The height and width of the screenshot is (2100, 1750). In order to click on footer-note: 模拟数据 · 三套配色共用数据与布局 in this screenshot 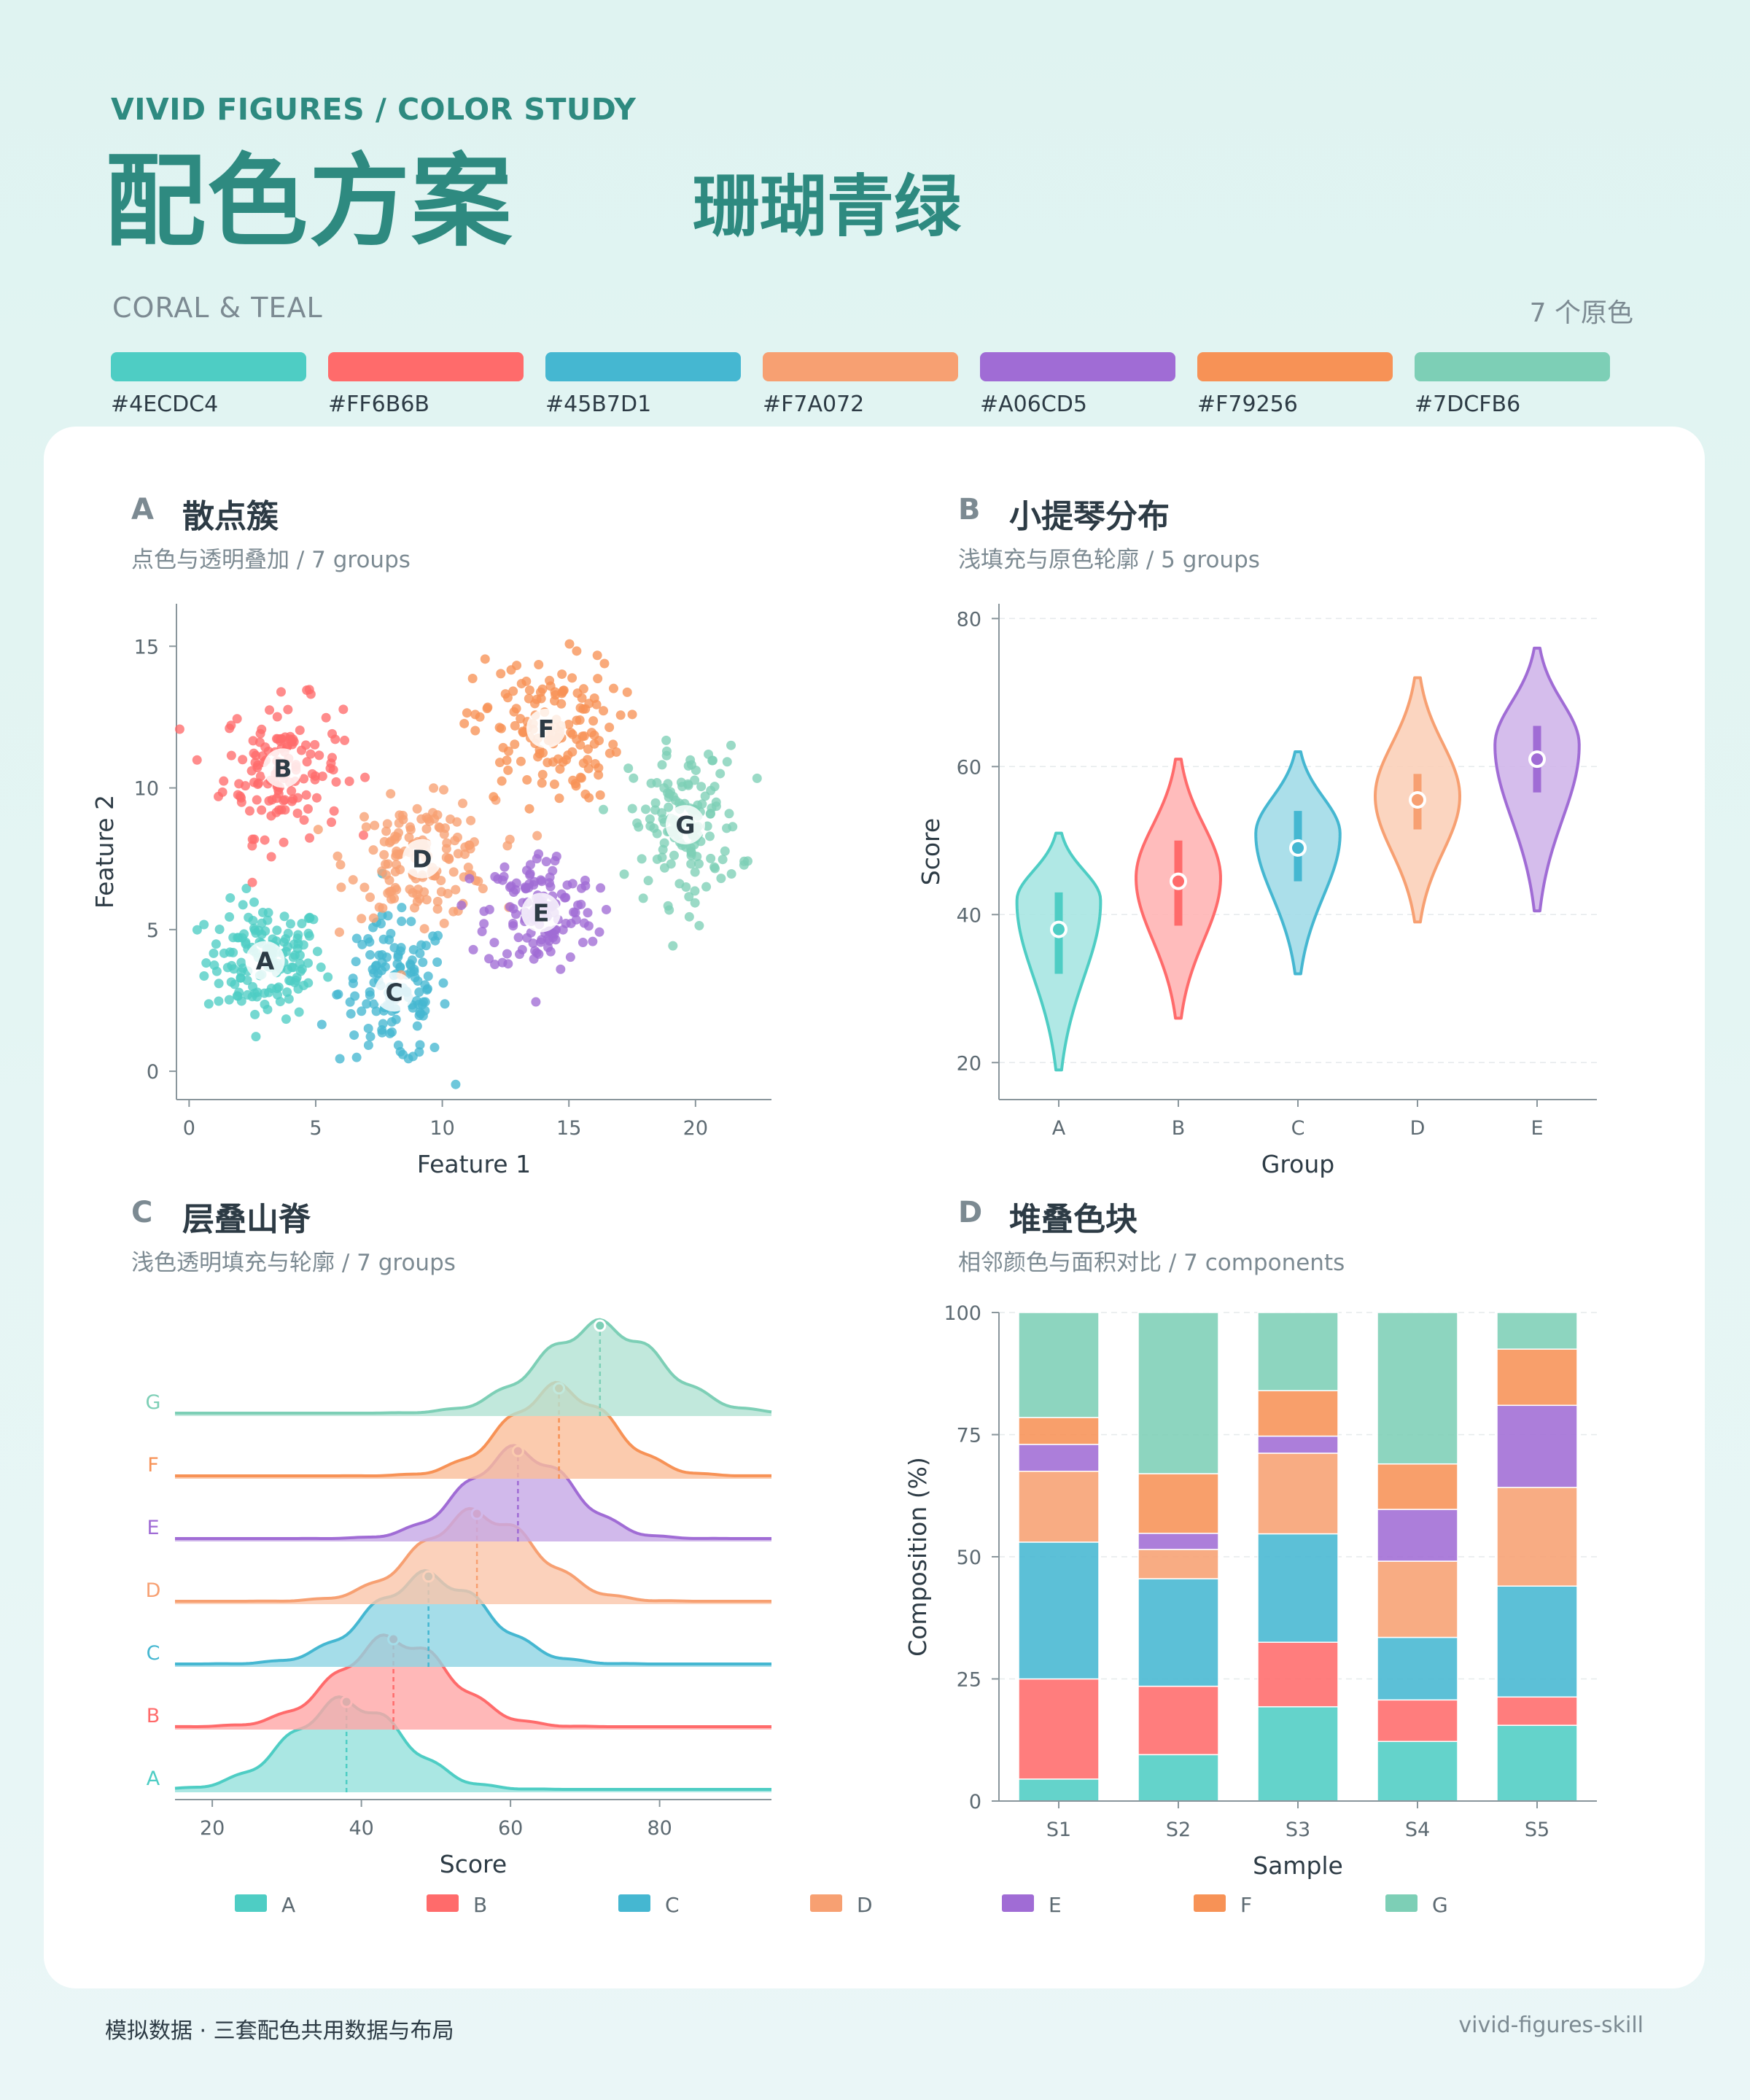, I will do `click(279, 2031)`.